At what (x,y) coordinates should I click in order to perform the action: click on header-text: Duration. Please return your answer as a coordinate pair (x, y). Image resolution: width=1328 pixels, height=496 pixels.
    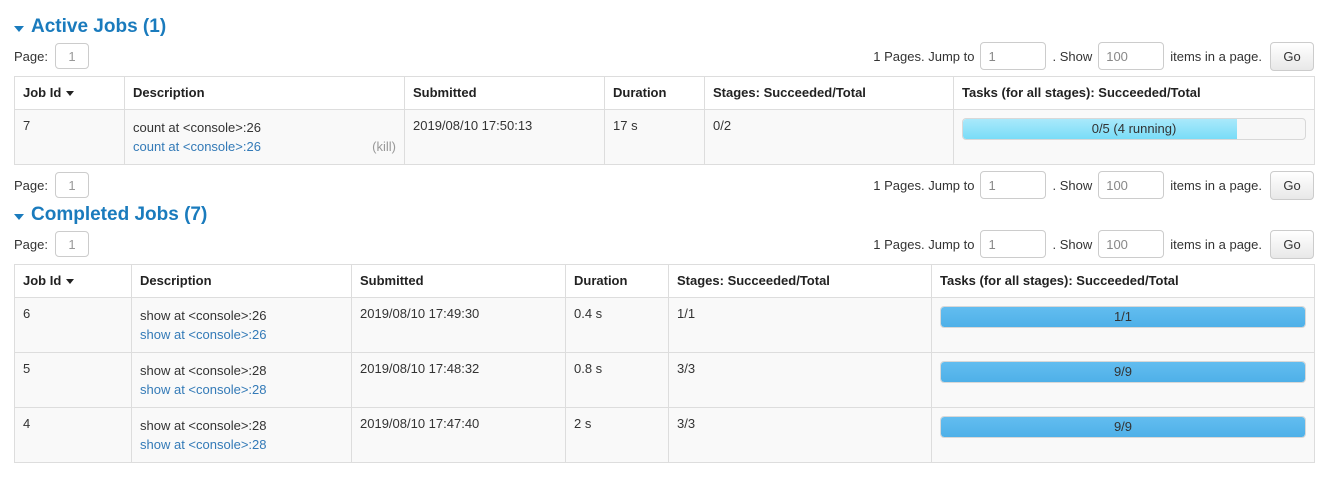
    Looking at the image, I should click on (601, 280).